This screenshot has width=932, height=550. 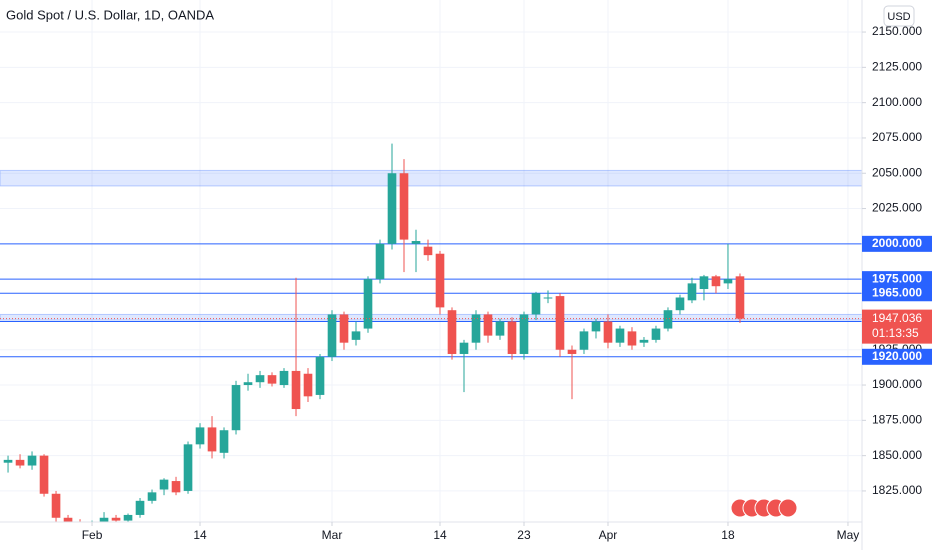 I want to click on currency-button, so click(x=899, y=16).